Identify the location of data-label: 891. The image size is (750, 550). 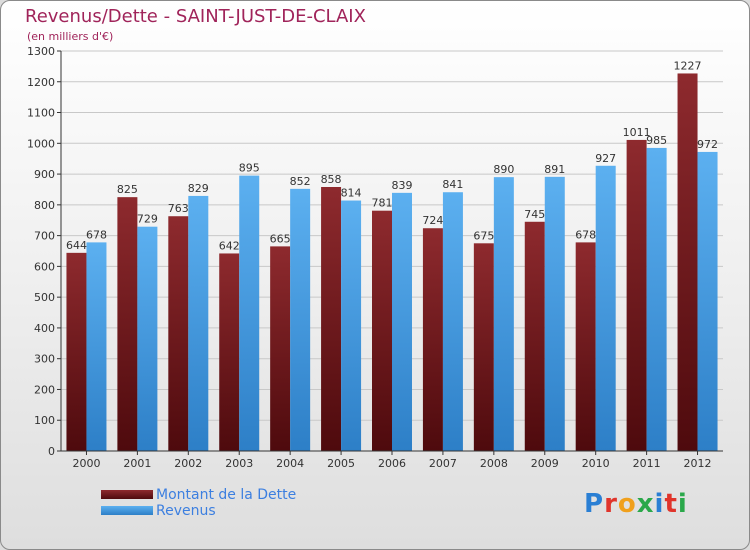
(554, 169).